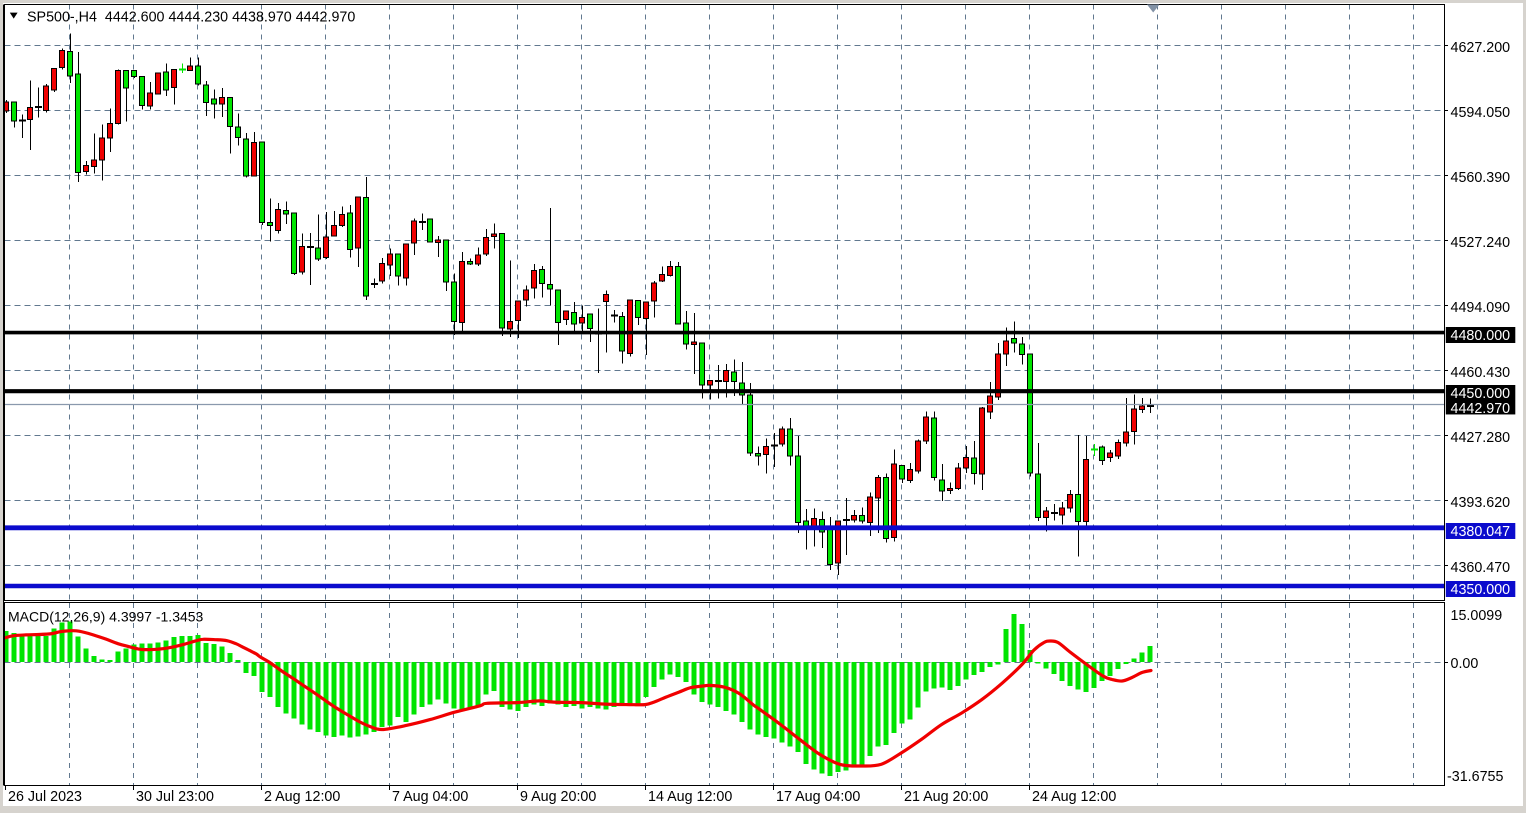 This screenshot has height=813, width=1526. I want to click on svg-text: 24 Aug 12:00, so click(1074, 797).